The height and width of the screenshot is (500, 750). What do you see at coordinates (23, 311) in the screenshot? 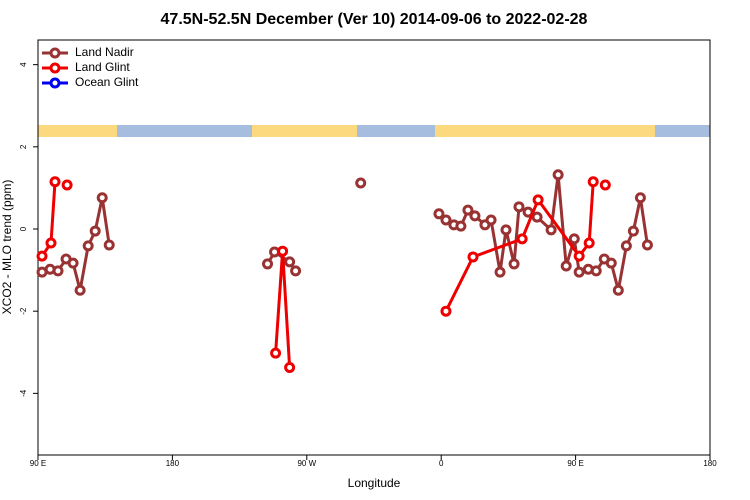
I see `y-tick-label: -2` at bounding box center [23, 311].